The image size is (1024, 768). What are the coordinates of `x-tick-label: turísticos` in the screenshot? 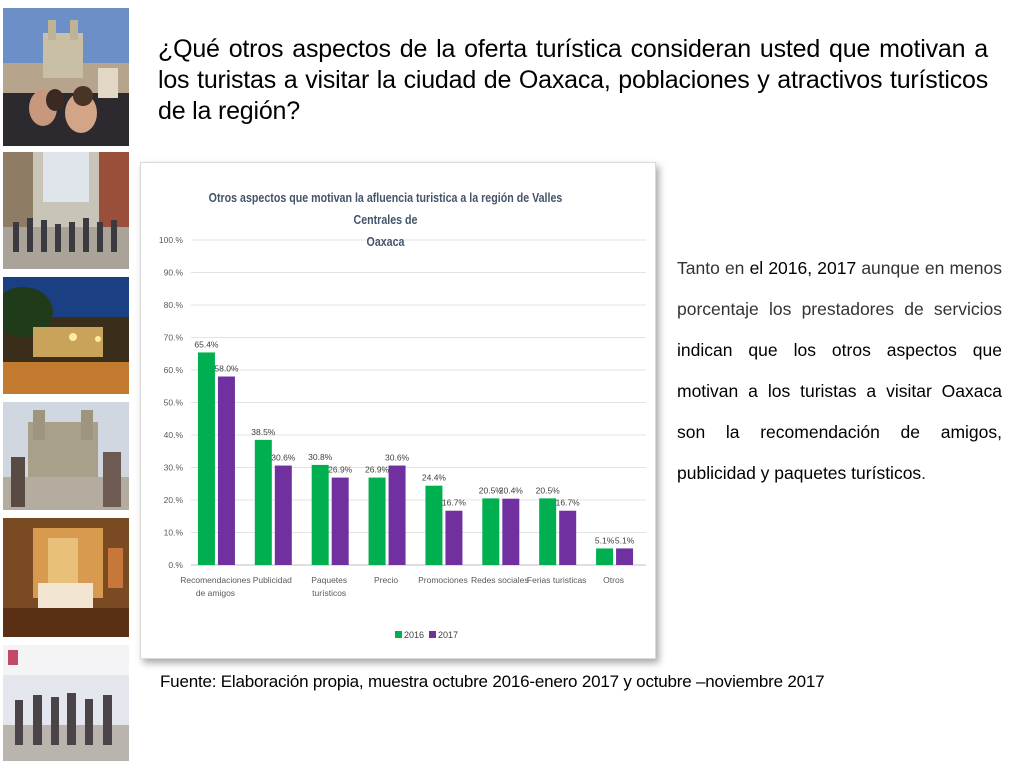 It's located at (329, 593).